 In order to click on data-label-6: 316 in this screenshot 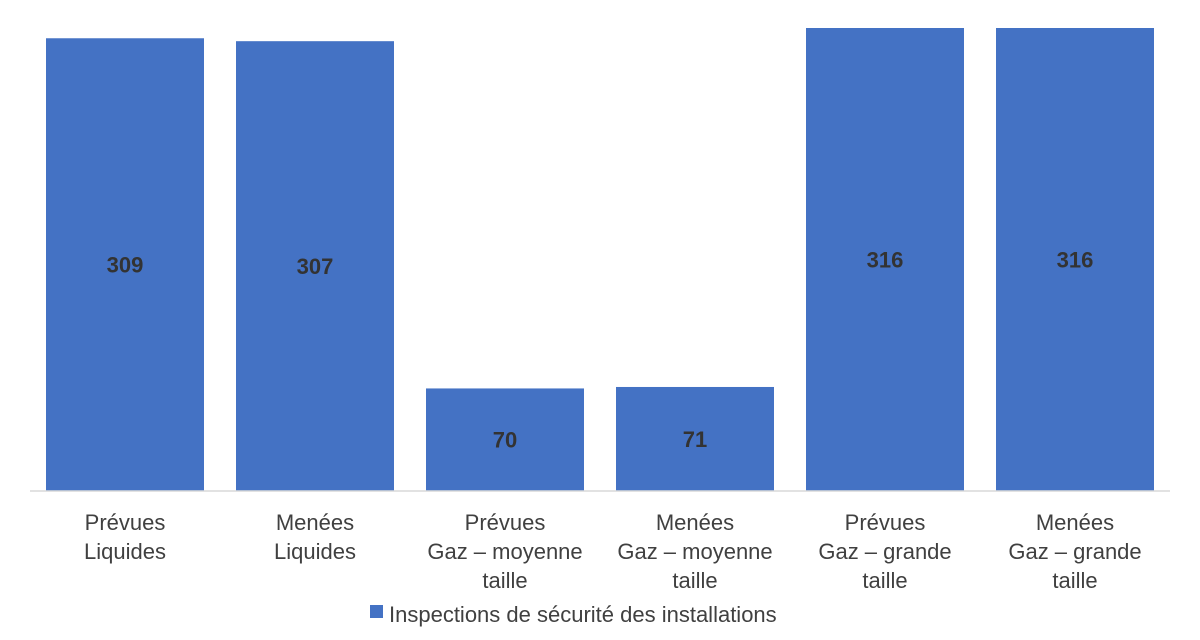, I will do `click(1075, 260)`.